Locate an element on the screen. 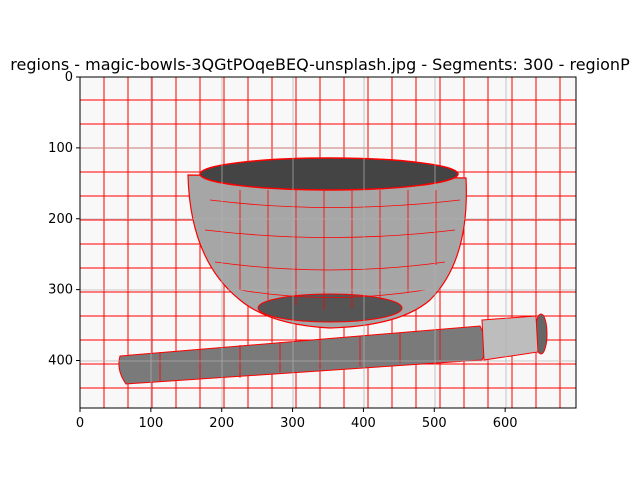 This screenshot has height=480, width=640. x-tick-label: 200 is located at coordinates (221, 423).